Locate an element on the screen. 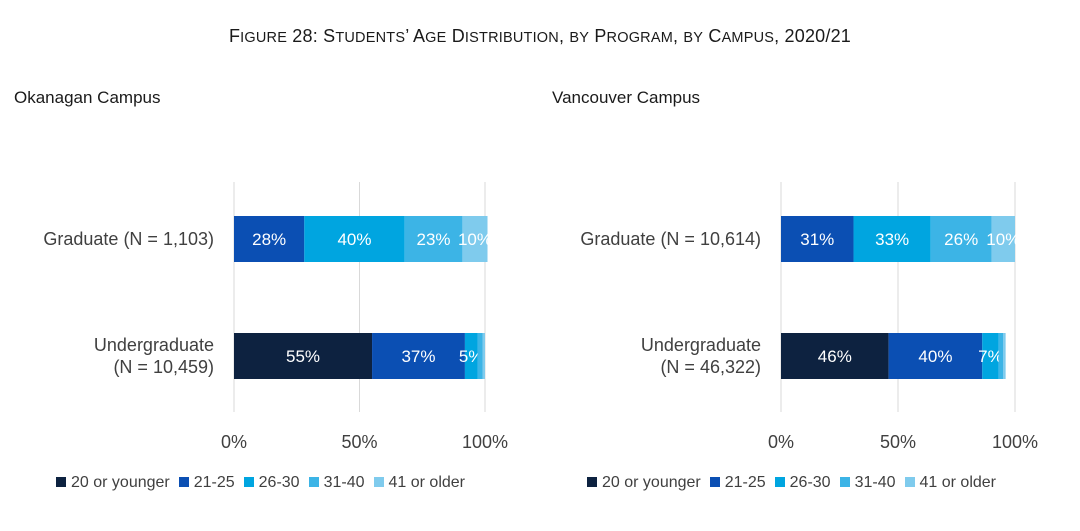 Image resolution: width=1080 pixels, height=531 pixels. figure-title-part: 28: S is located at coordinates (311, 36).